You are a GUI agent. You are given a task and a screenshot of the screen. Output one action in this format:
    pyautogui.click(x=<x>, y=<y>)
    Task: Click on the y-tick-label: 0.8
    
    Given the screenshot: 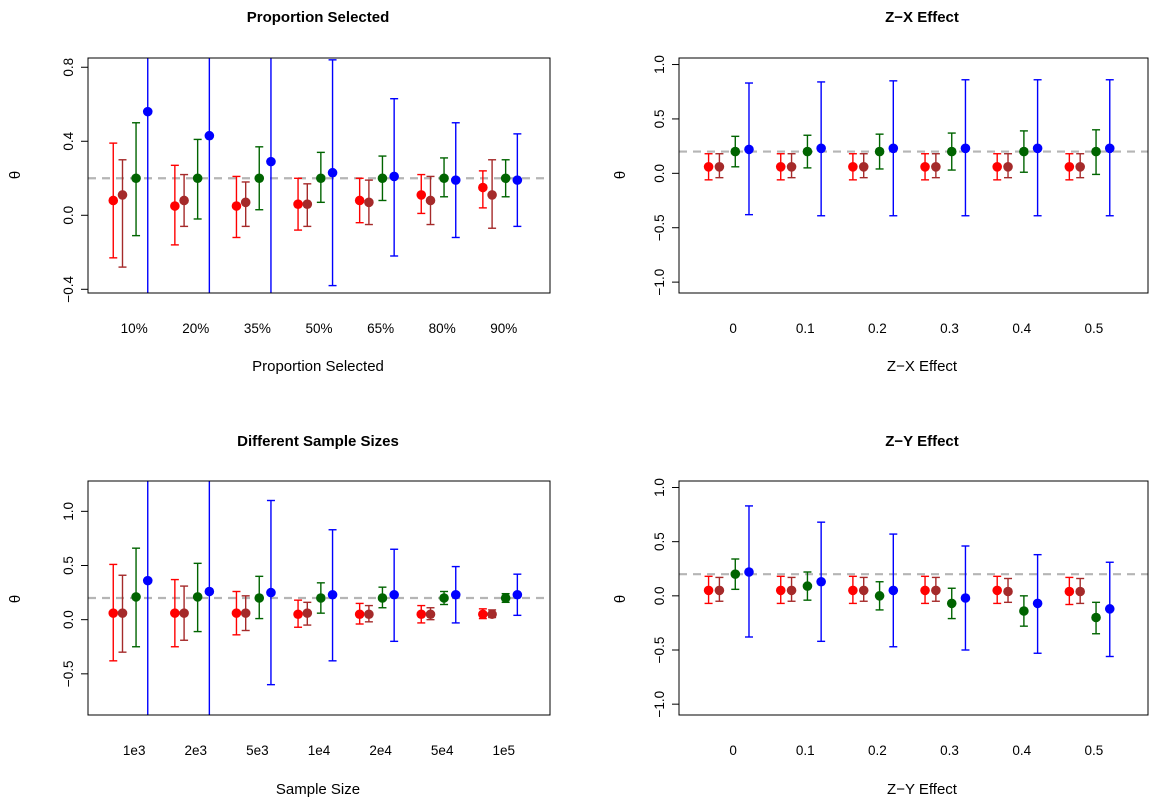 What is the action you would take?
    pyautogui.click(x=68, y=67)
    